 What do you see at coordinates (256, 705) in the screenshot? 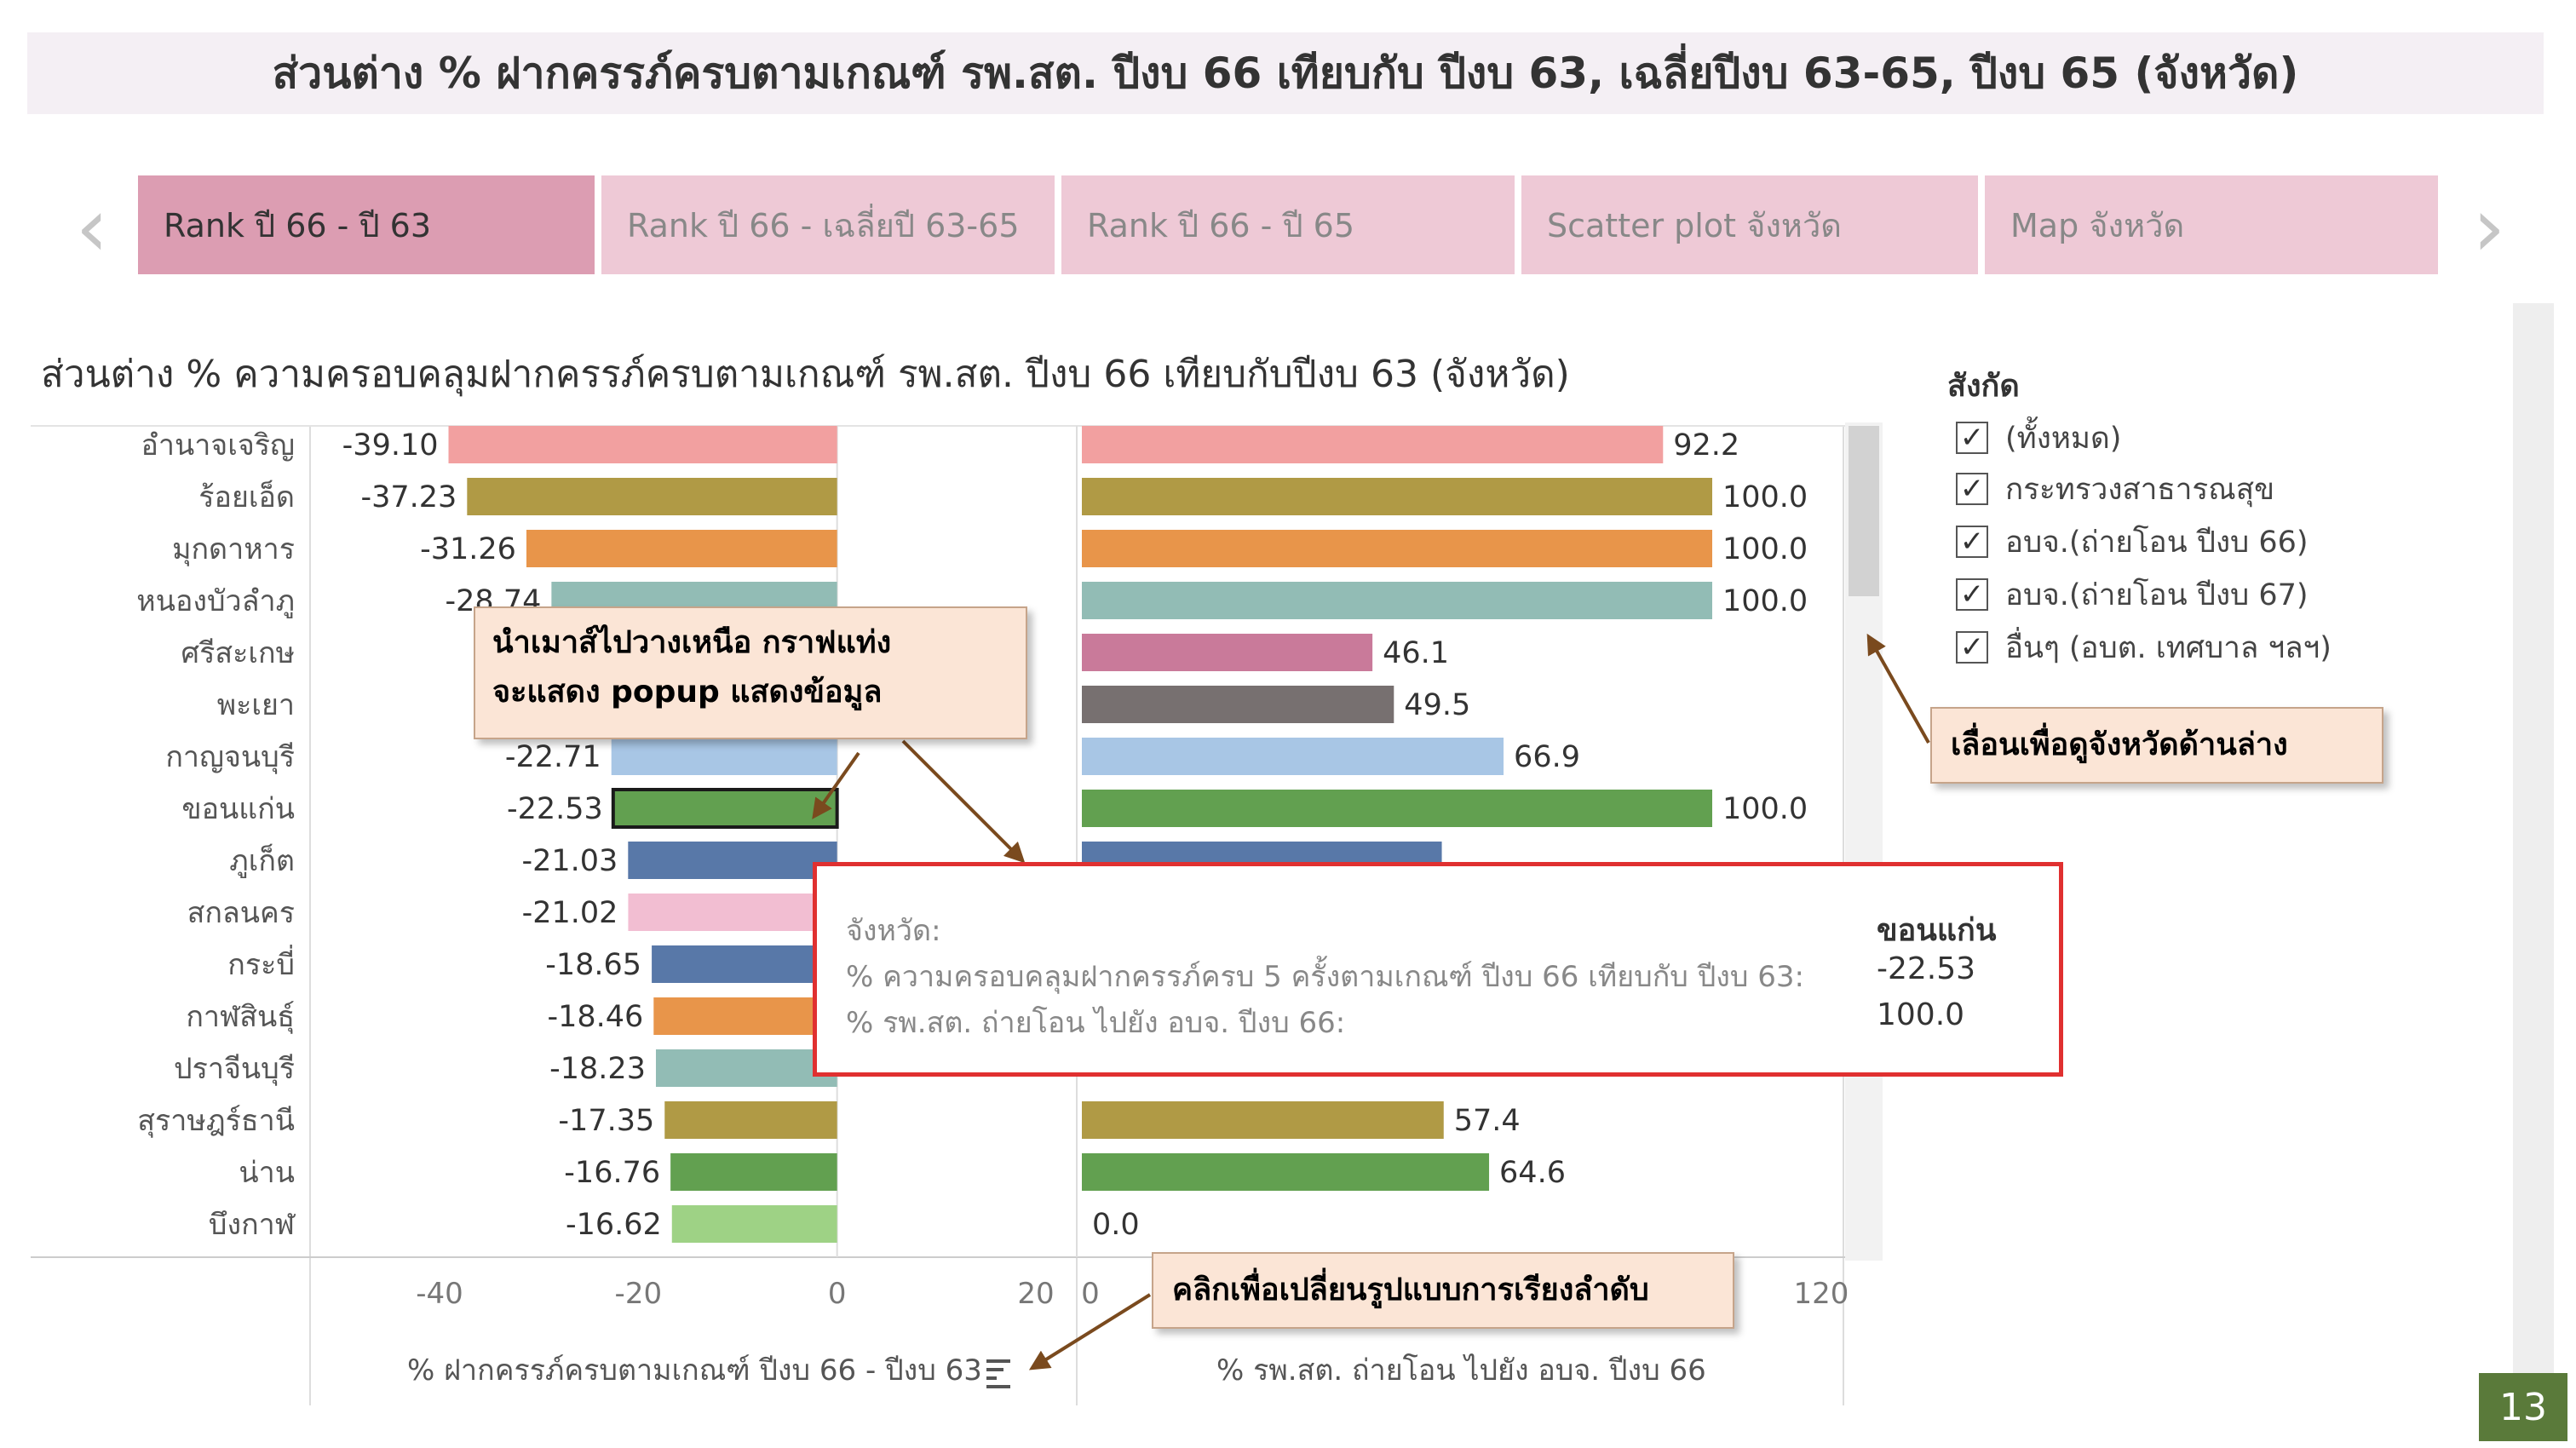
I see `category-label: พะเยา` at bounding box center [256, 705].